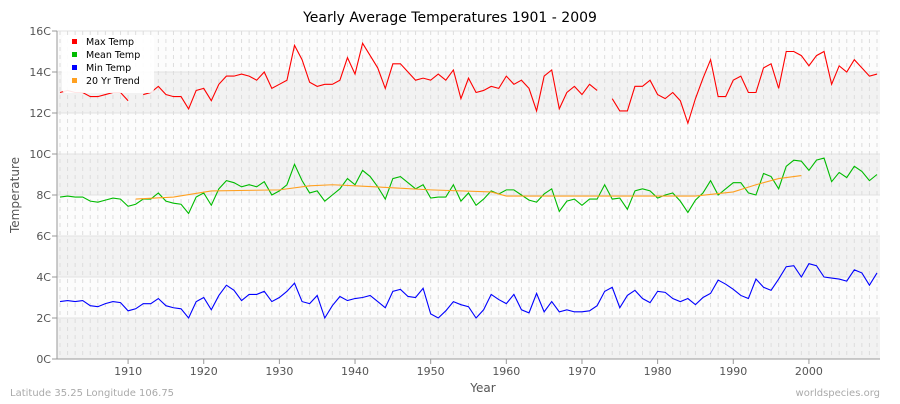 The width and height of the screenshot is (900, 404). Describe the element at coordinates (43, 236) in the screenshot. I see `y-tick-label: 6C` at that location.